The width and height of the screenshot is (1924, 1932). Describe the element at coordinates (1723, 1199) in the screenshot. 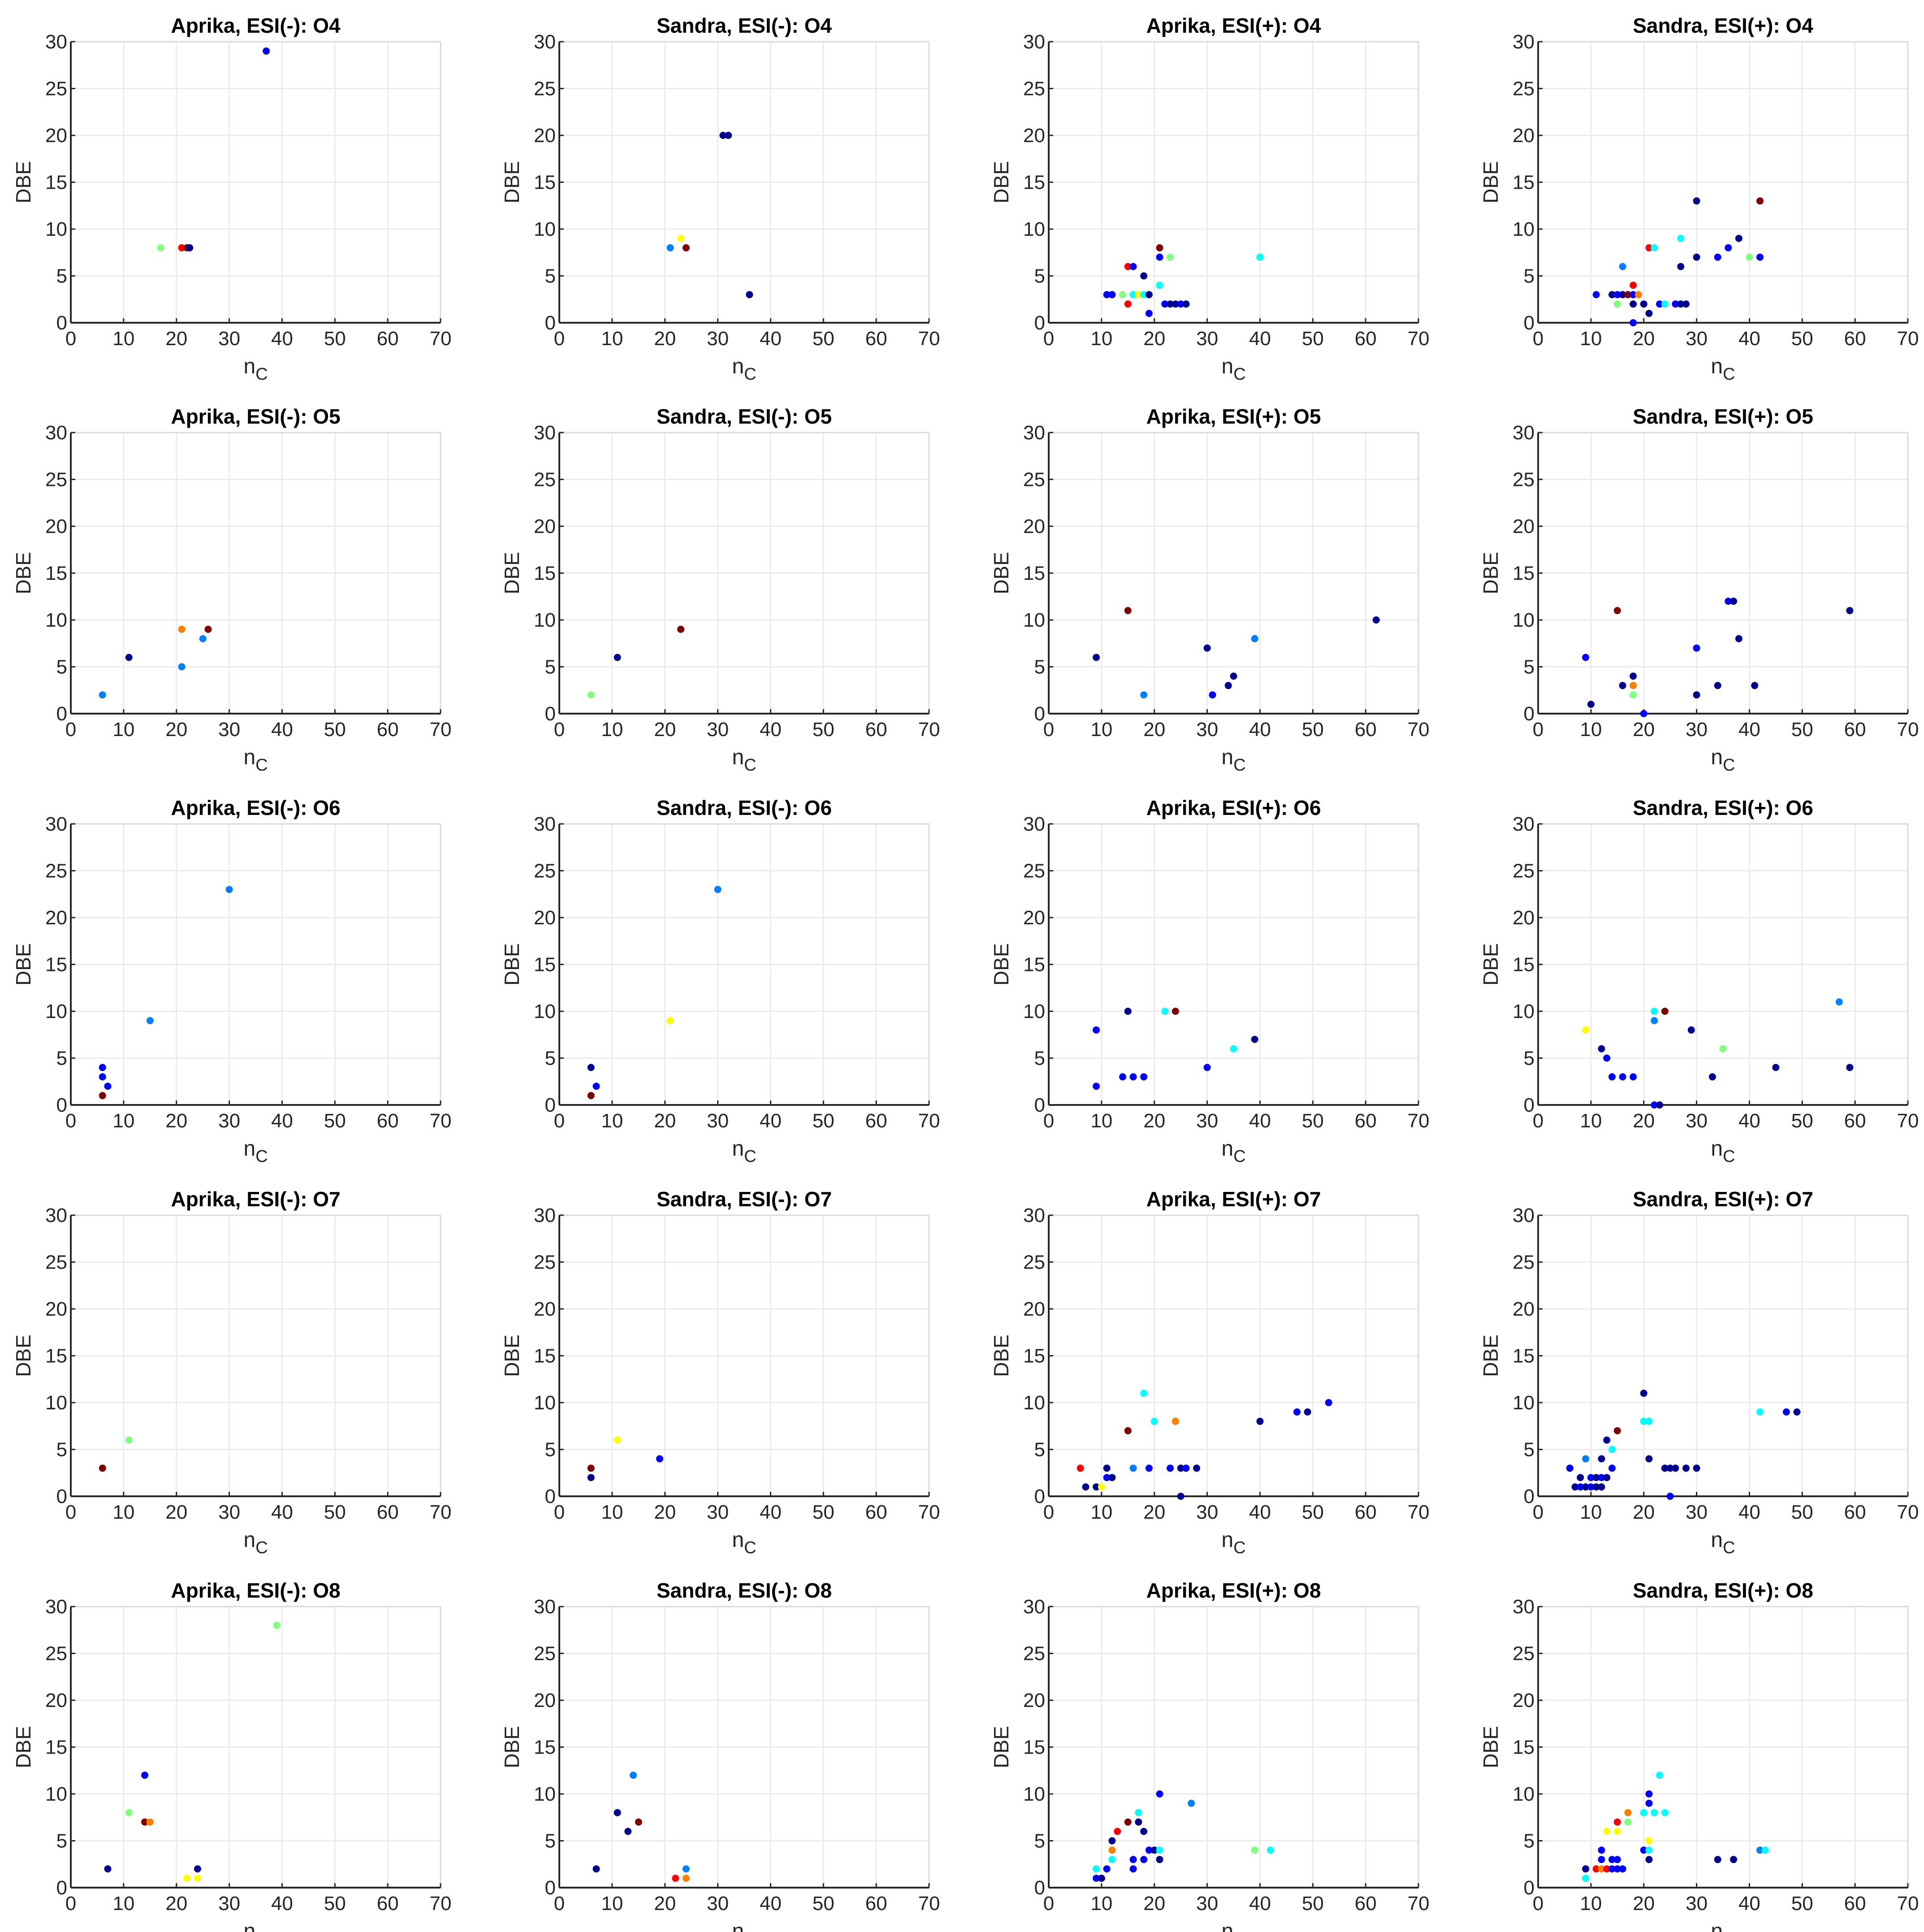

I see `subplot-title: Sandra, ESI(+): O7` at that location.